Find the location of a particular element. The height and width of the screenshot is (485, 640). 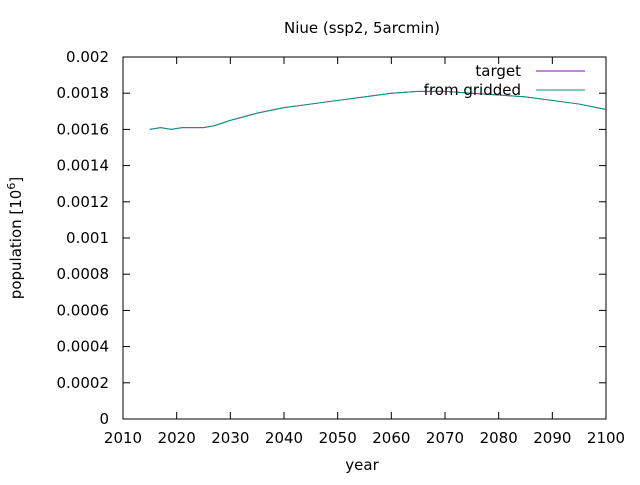

x-tick-label: 2040 is located at coordinates (284, 438).